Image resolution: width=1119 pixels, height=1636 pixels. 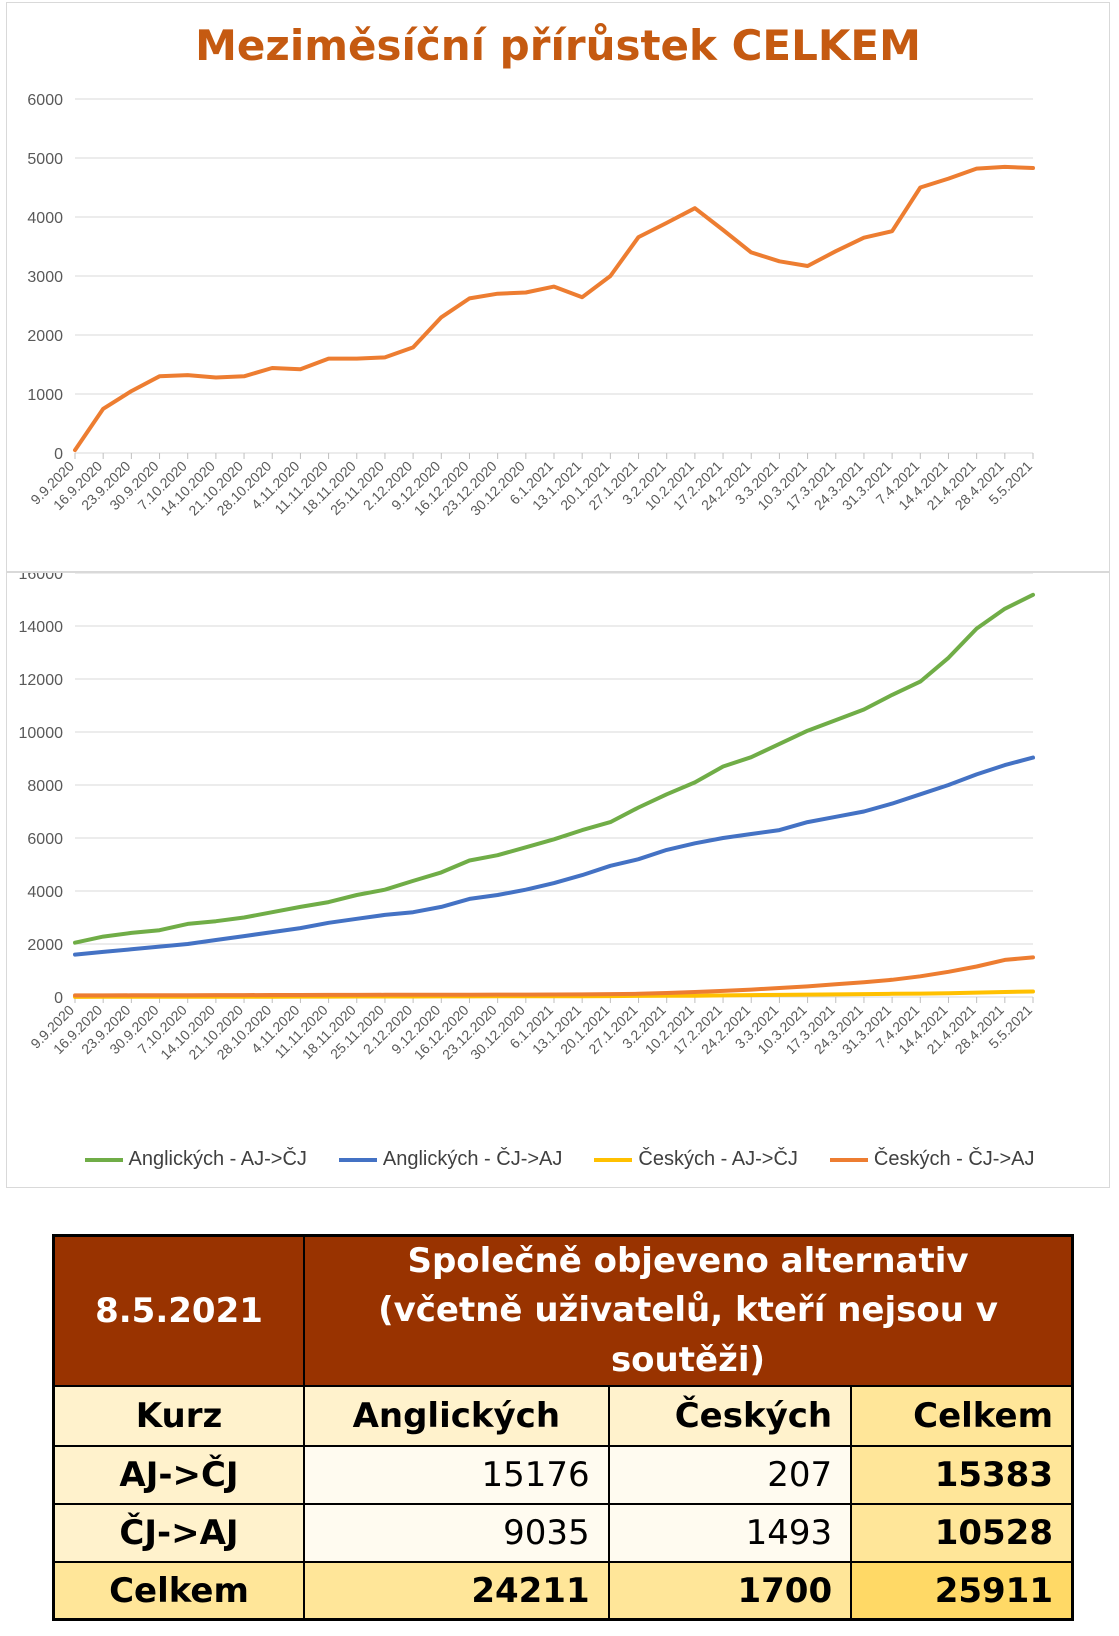 I want to click on legend-item: Anglických - AJ->ČJ, so click(x=195, y=1159).